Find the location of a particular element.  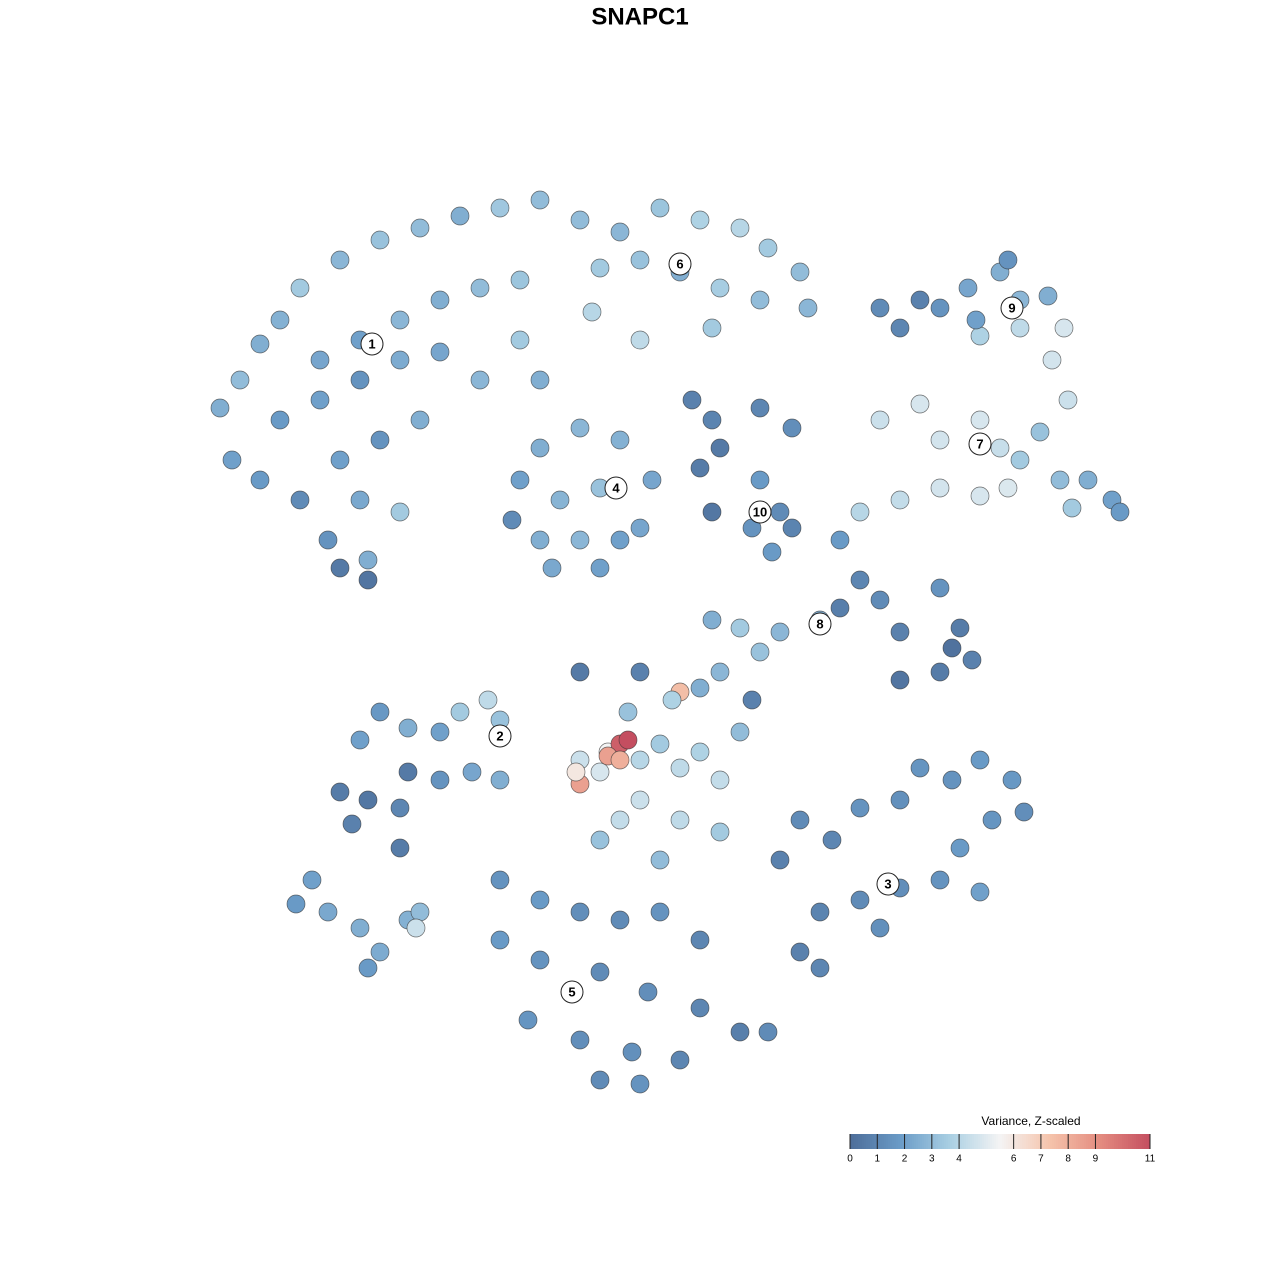

cluster-label: 8 is located at coordinates (819, 623).